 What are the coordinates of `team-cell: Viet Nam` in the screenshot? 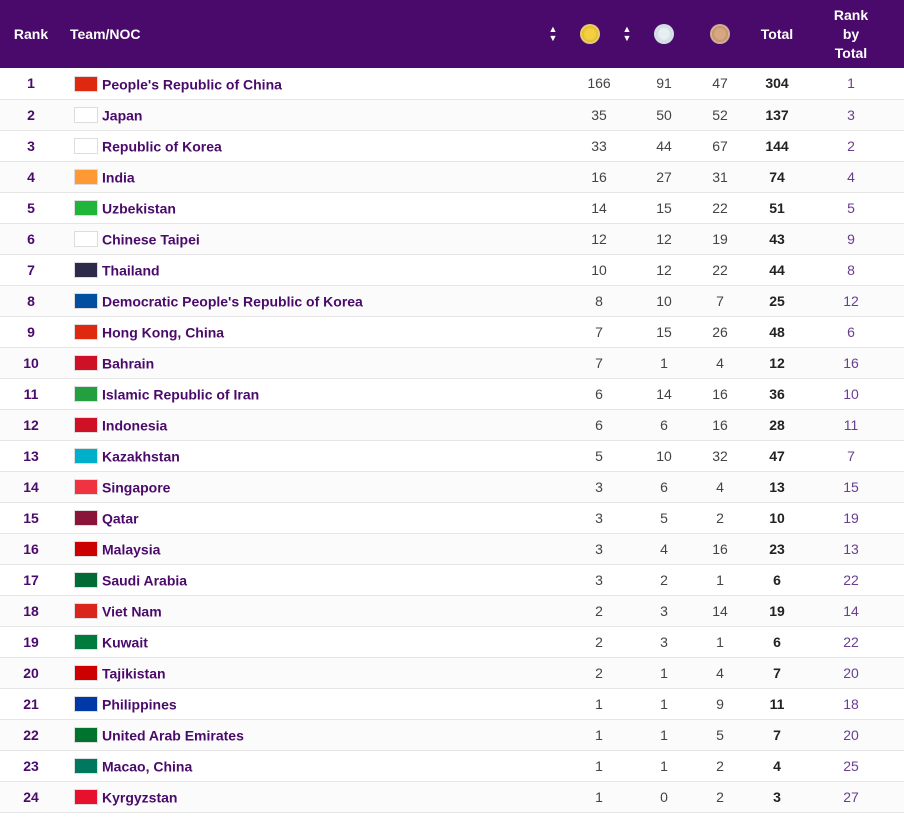 It's located at (312, 610).